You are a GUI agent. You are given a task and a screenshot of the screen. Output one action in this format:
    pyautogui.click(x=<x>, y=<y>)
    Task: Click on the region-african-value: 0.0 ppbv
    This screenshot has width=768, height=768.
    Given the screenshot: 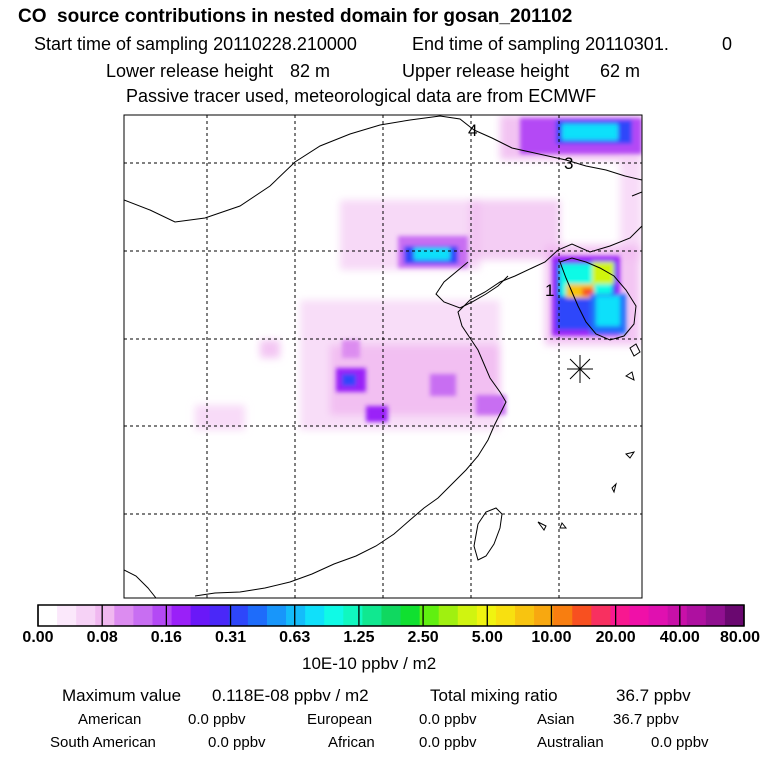 What is the action you would take?
    pyautogui.click(x=448, y=742)
    